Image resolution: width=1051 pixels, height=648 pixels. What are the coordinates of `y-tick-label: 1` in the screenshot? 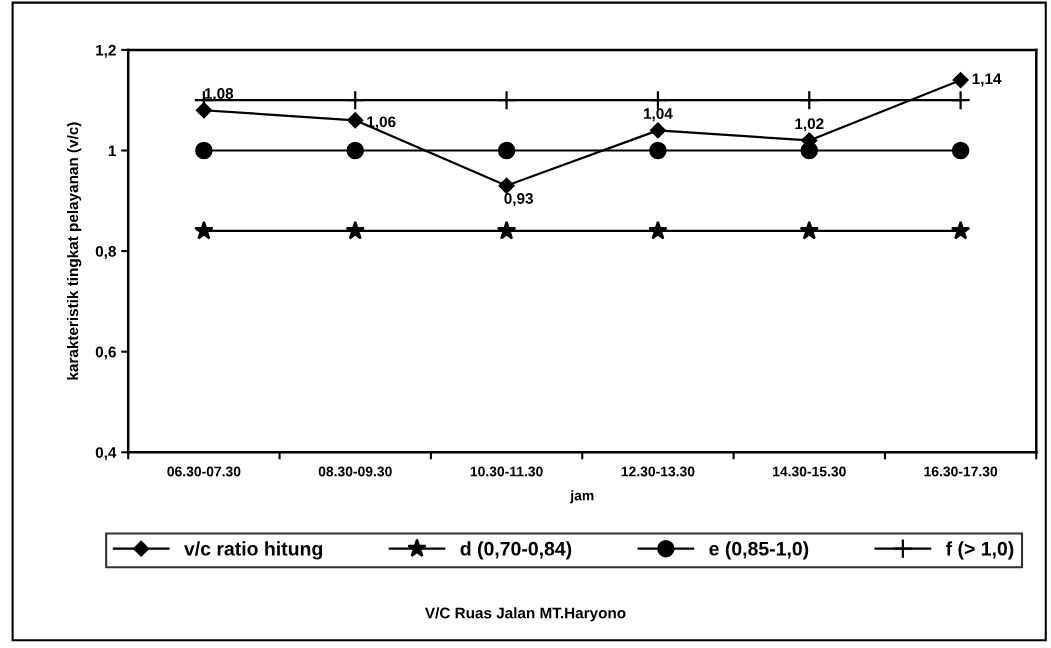 It's located at (112, 151).